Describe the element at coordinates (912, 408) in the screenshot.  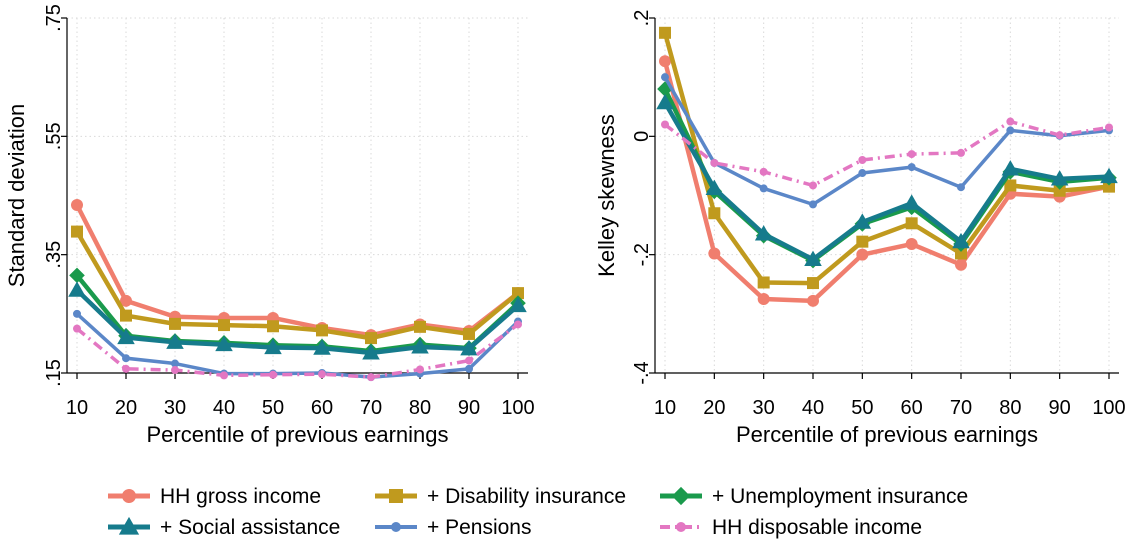
I see `x-tick-label: 60` at that location.